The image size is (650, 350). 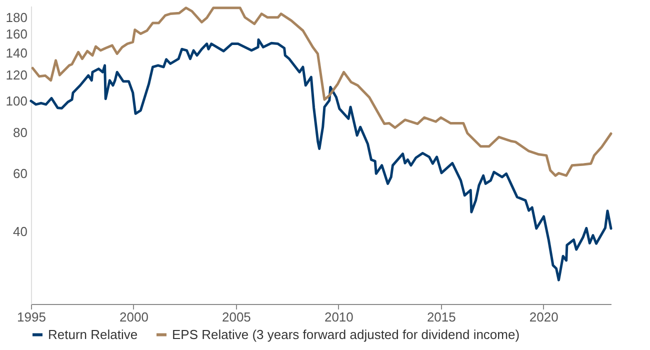 What do you see at coordinates (236, 317) in the screenshot?
I see `x-tick-label: 2005` at bounding box center [236, 317].